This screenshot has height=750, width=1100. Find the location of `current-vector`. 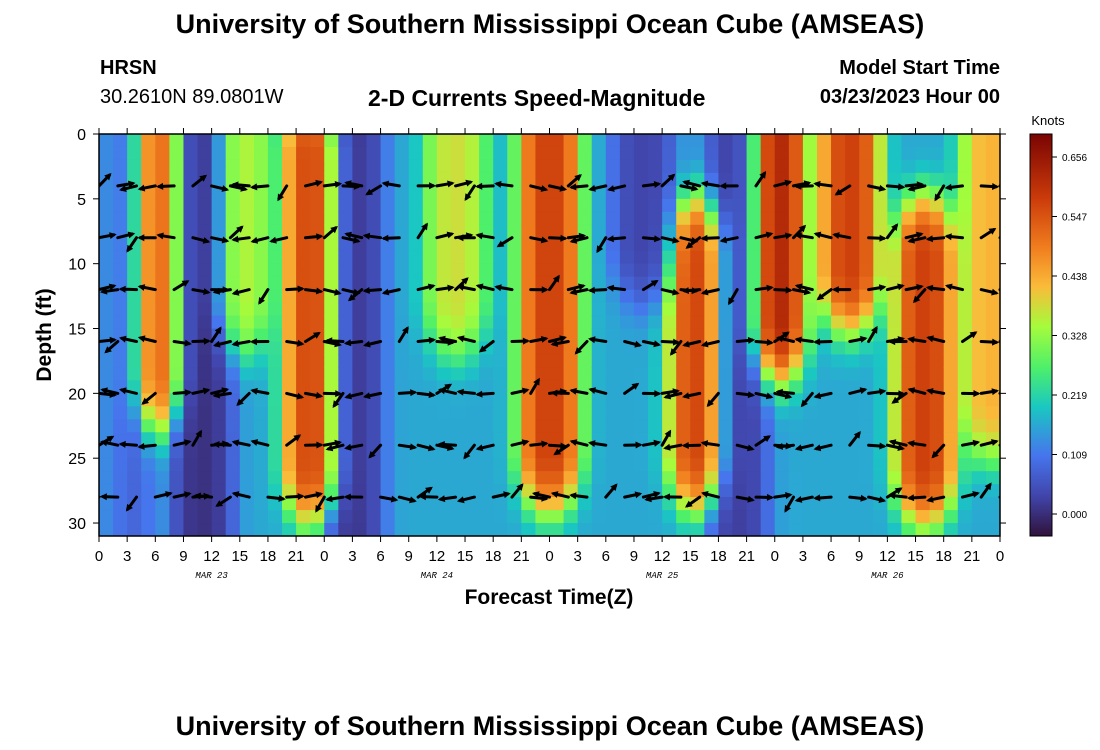

current-vector is located at coordinates (999, 186).